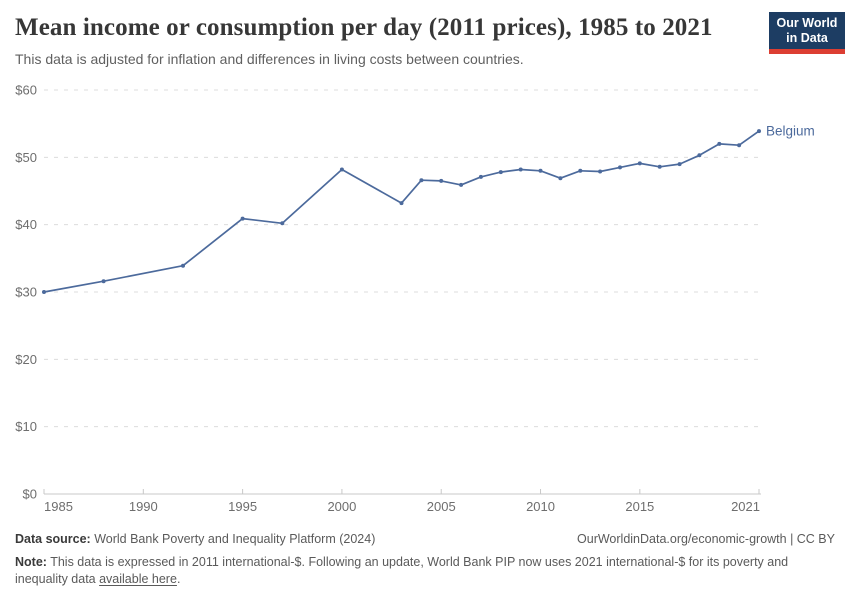 The width and height of the screenshot is (850, 600). Describe the element at coordinates (58, 506) in the screenshot. I see `x-tick-label: 1985` at that location.